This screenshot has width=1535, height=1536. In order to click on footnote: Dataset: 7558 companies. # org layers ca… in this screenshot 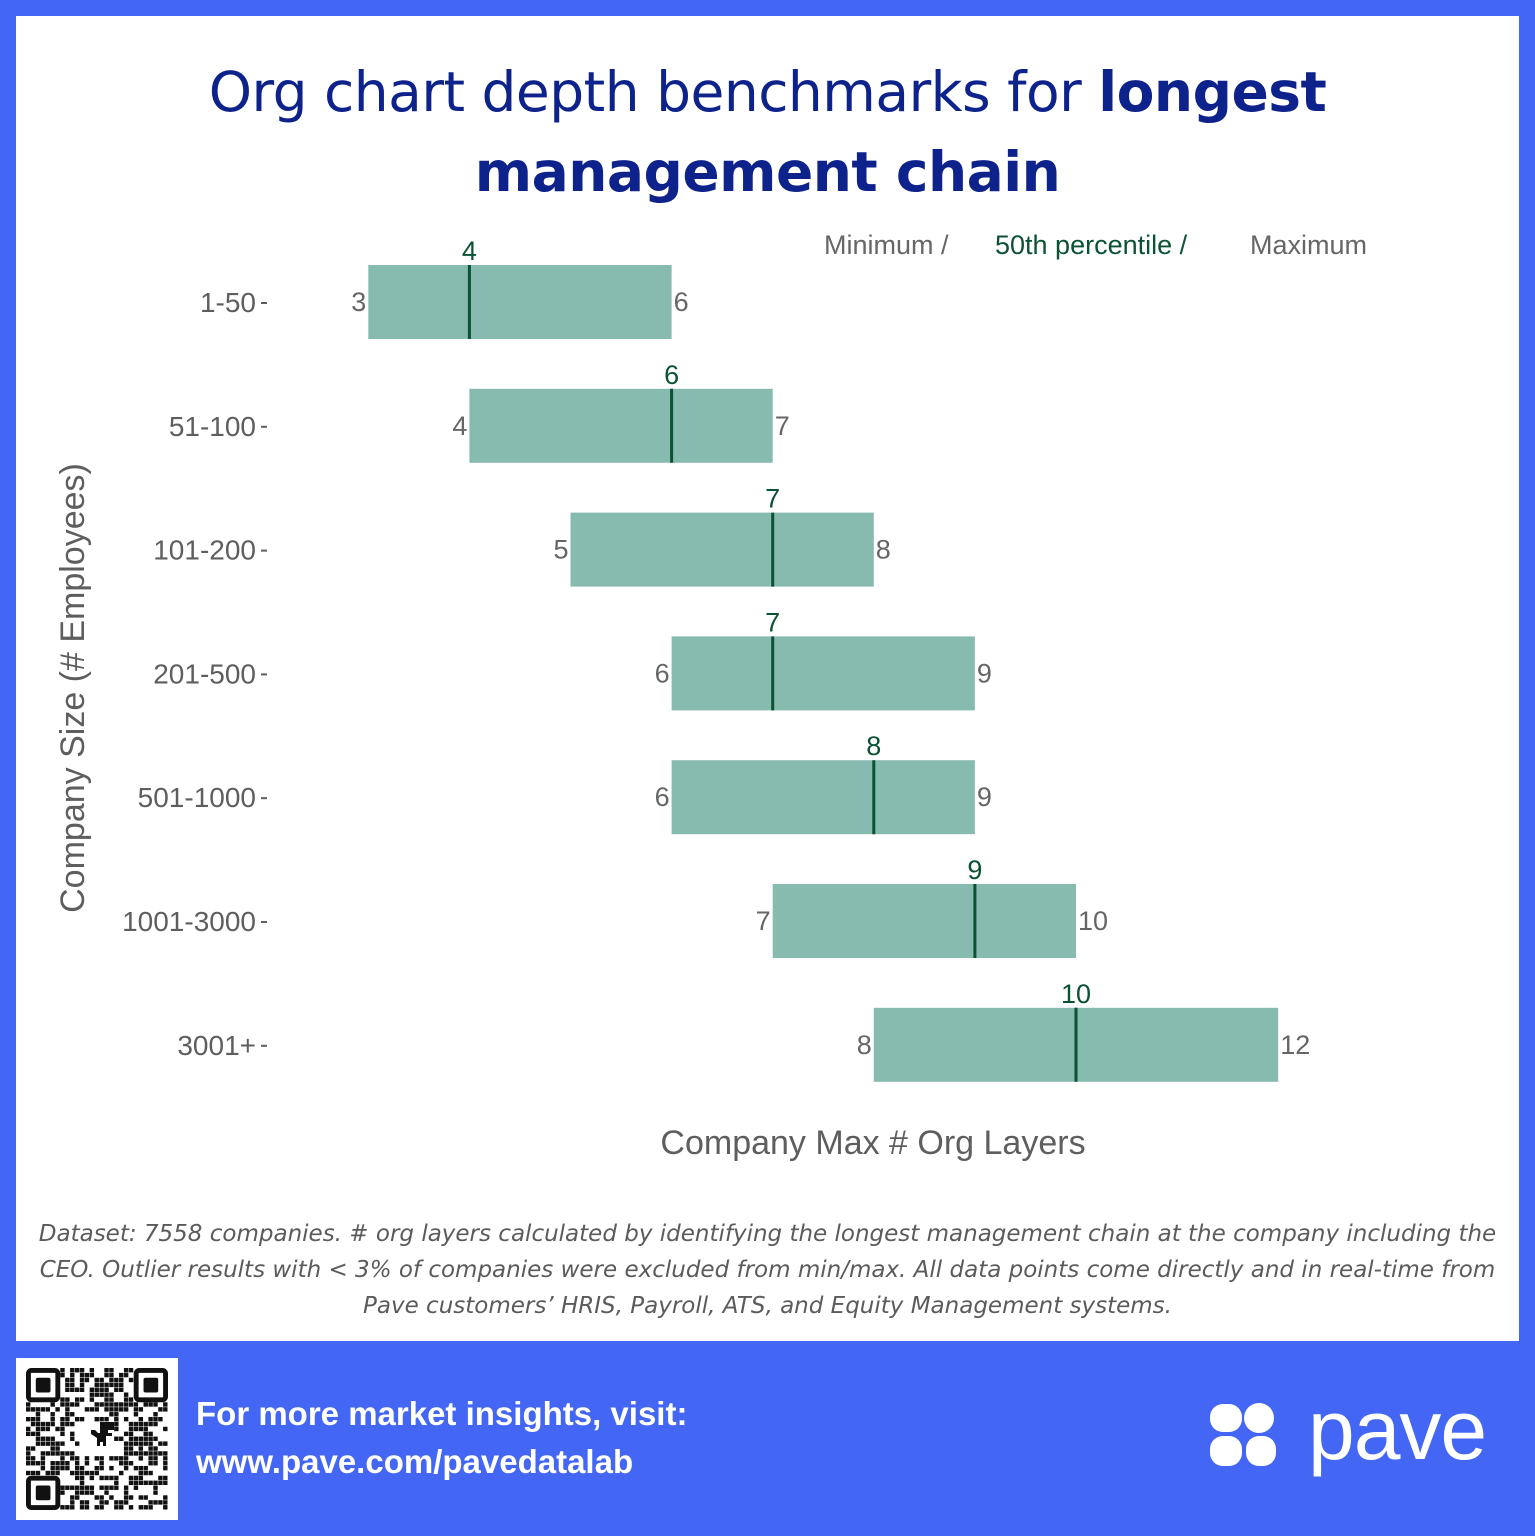, I will do `click(767, 1270)`.